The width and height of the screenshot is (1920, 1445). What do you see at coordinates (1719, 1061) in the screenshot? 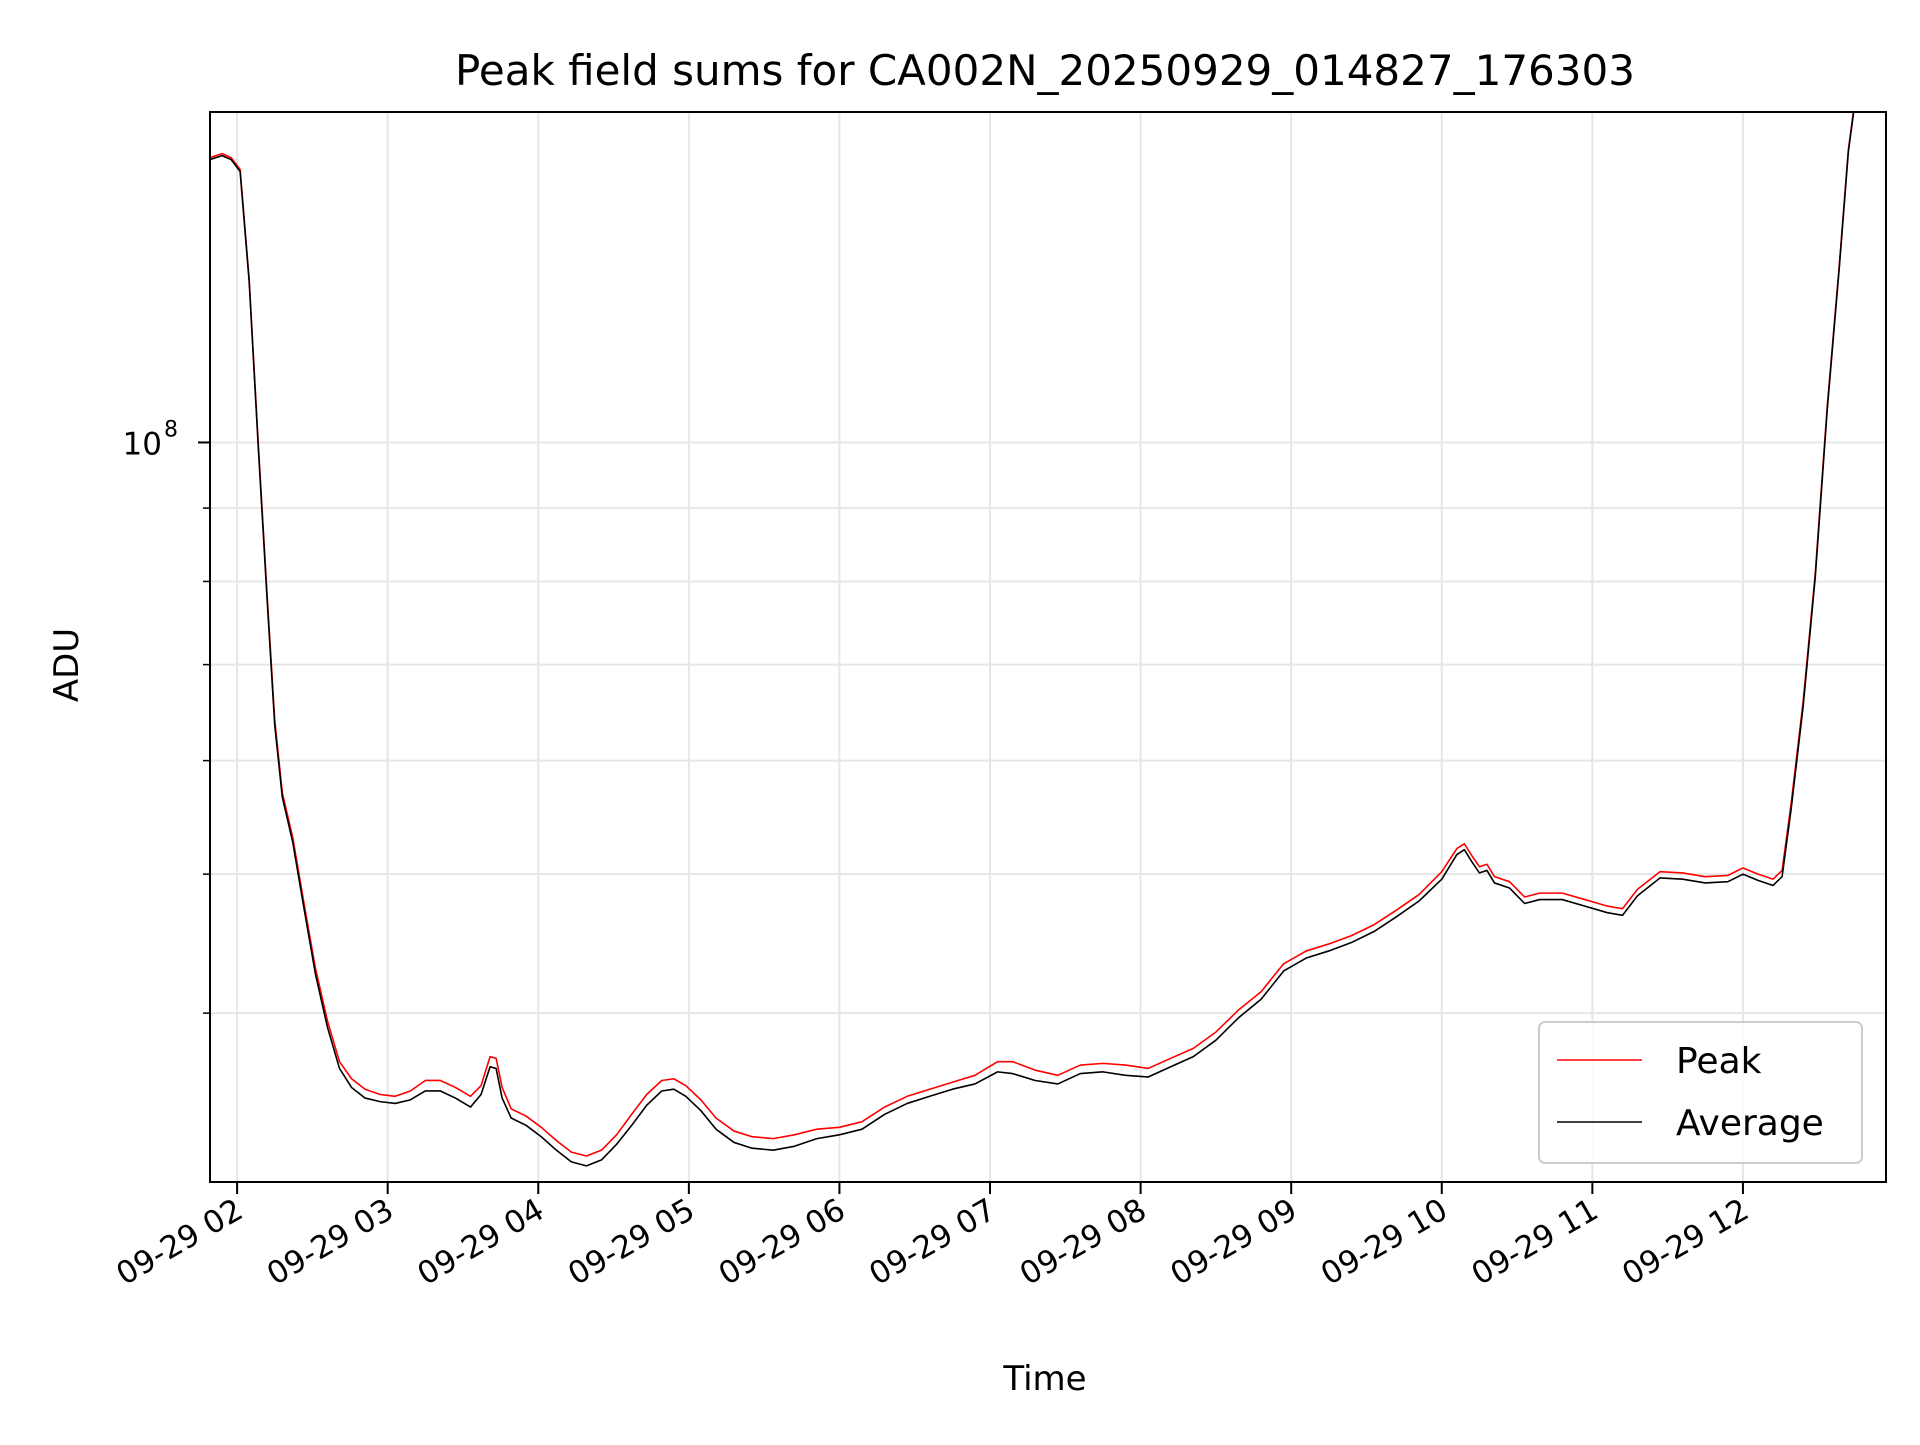
I see `legend-label-peak: Peak` at bounding box center [1719, 1061].